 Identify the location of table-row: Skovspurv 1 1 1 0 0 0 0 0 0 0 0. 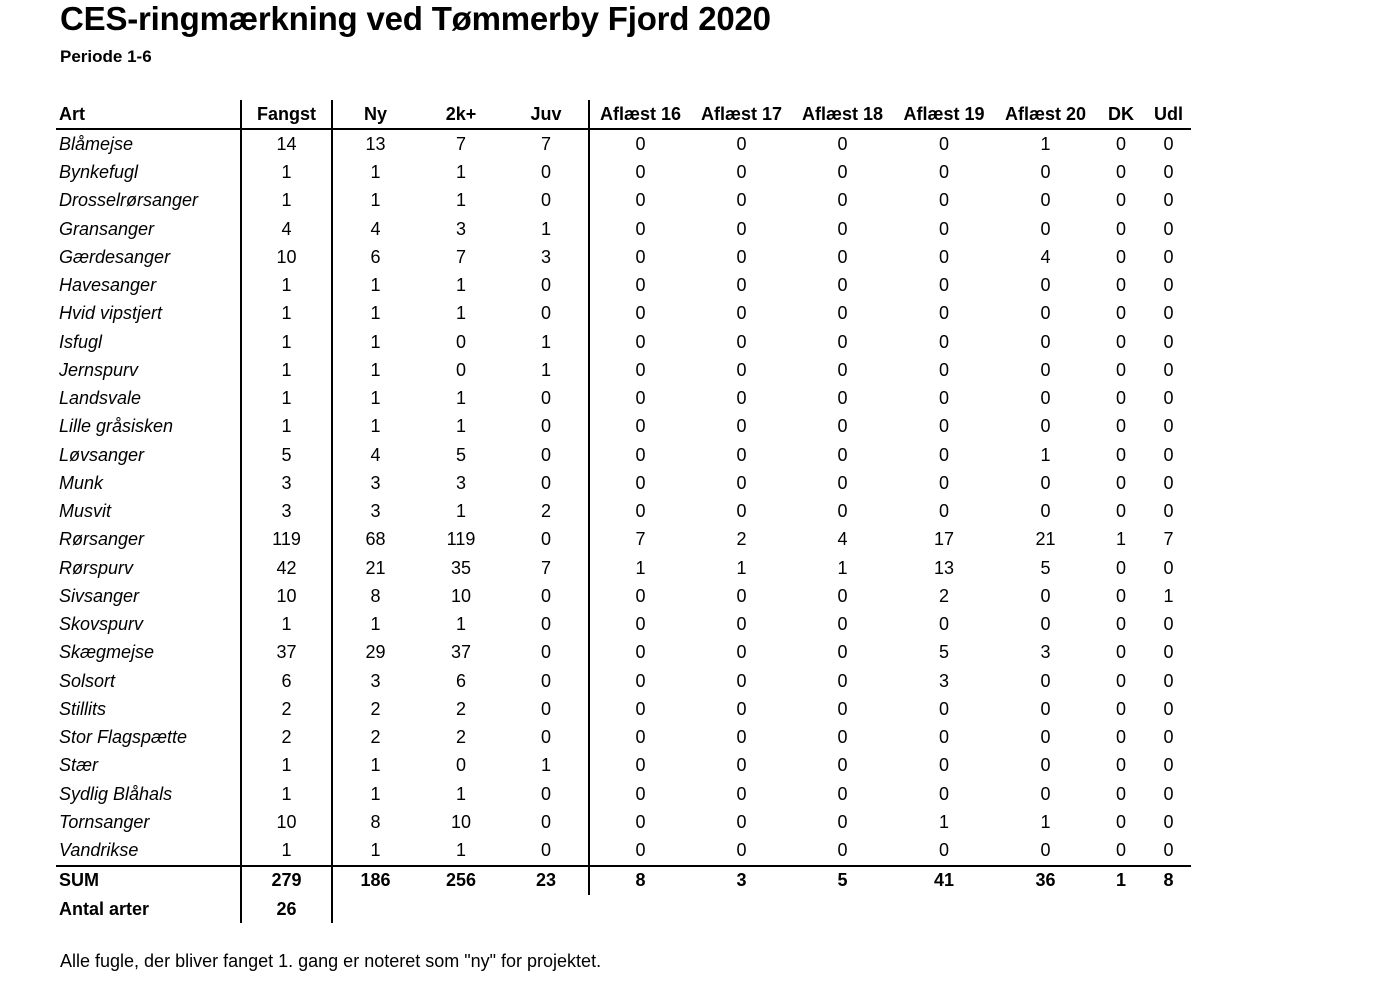
(623, 624).